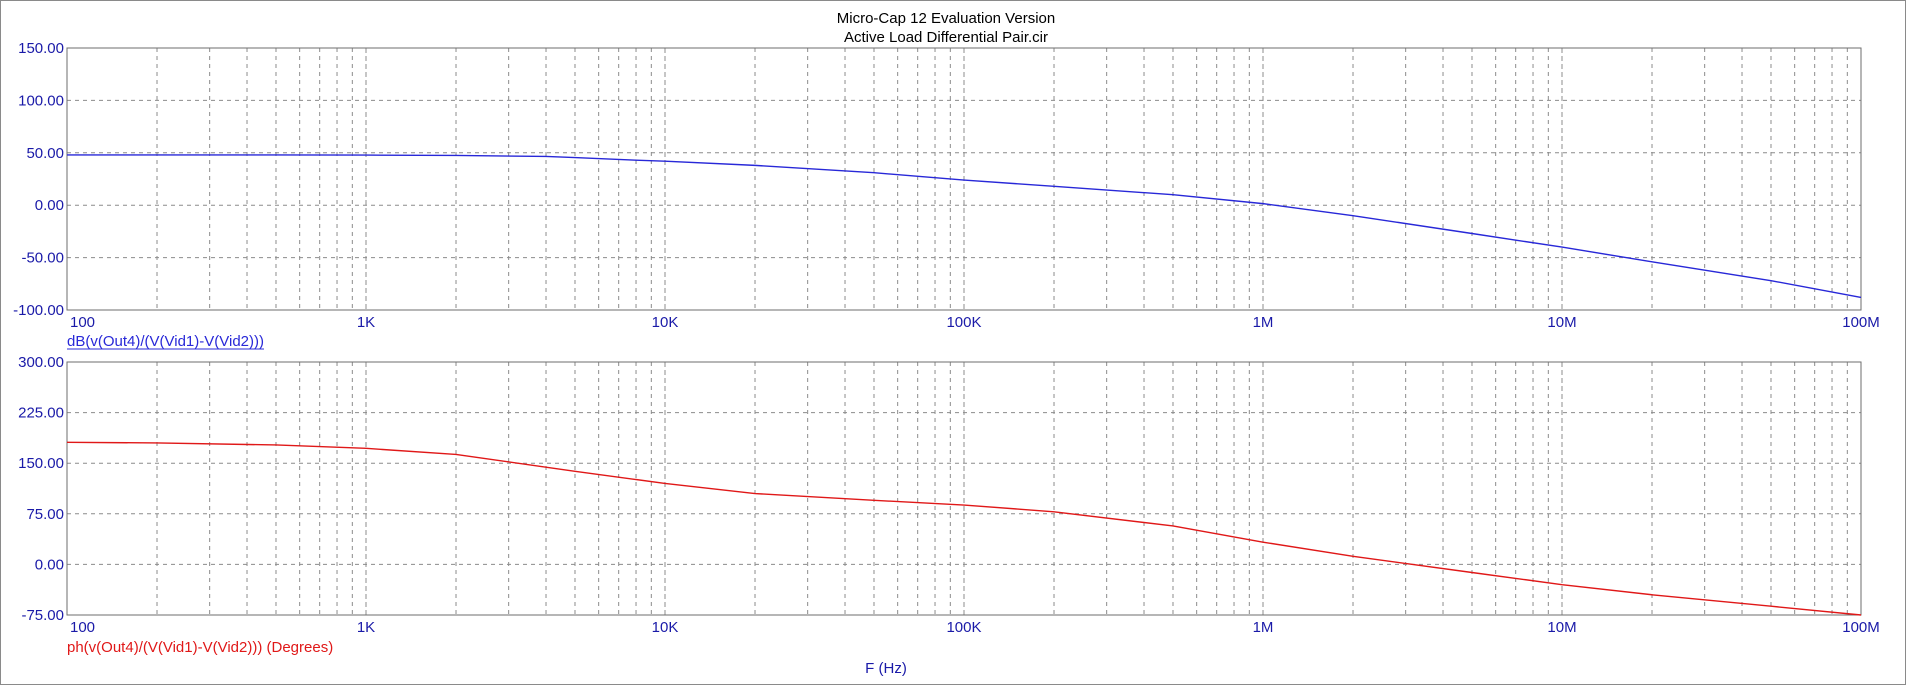 The height and width of the screenshot is (689, 1906). I want to click on magnitude-series-label: dB(v(Out4)/(V(Vid1)-V(Vid2))), so click(165, 341).